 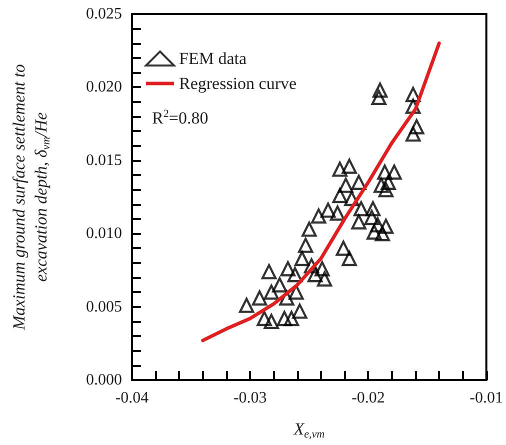 I want to click on y-tick-label: 0.015, so click(x=104, y=160).